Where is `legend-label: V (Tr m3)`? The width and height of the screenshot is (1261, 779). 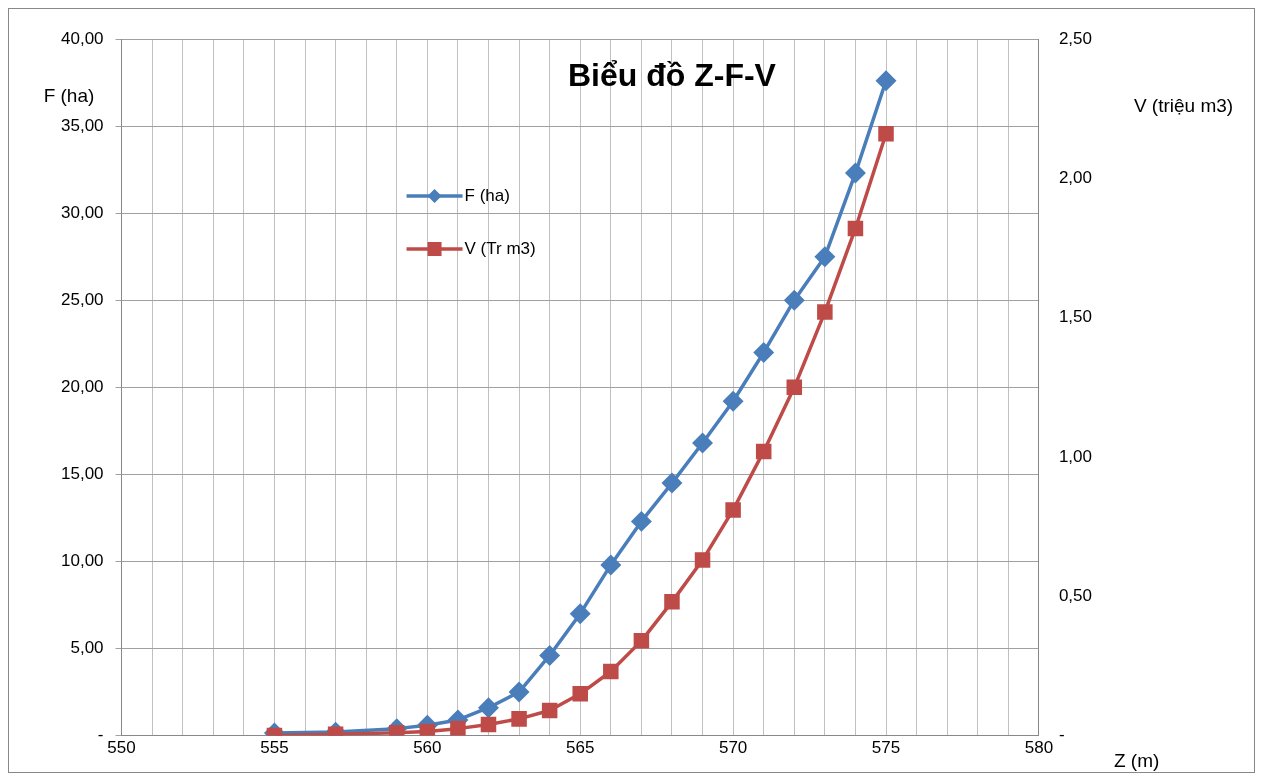
legend-label: V (Tr m3) is located at coordinates (500, 248).